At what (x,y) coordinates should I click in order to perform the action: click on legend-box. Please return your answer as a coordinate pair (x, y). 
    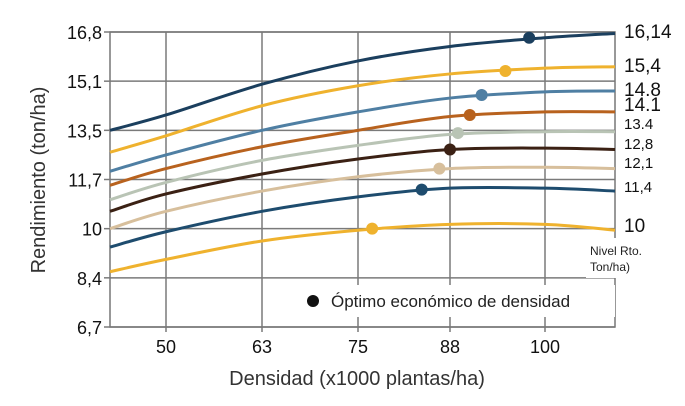
    Looking at the image, I should click on (454, 301).